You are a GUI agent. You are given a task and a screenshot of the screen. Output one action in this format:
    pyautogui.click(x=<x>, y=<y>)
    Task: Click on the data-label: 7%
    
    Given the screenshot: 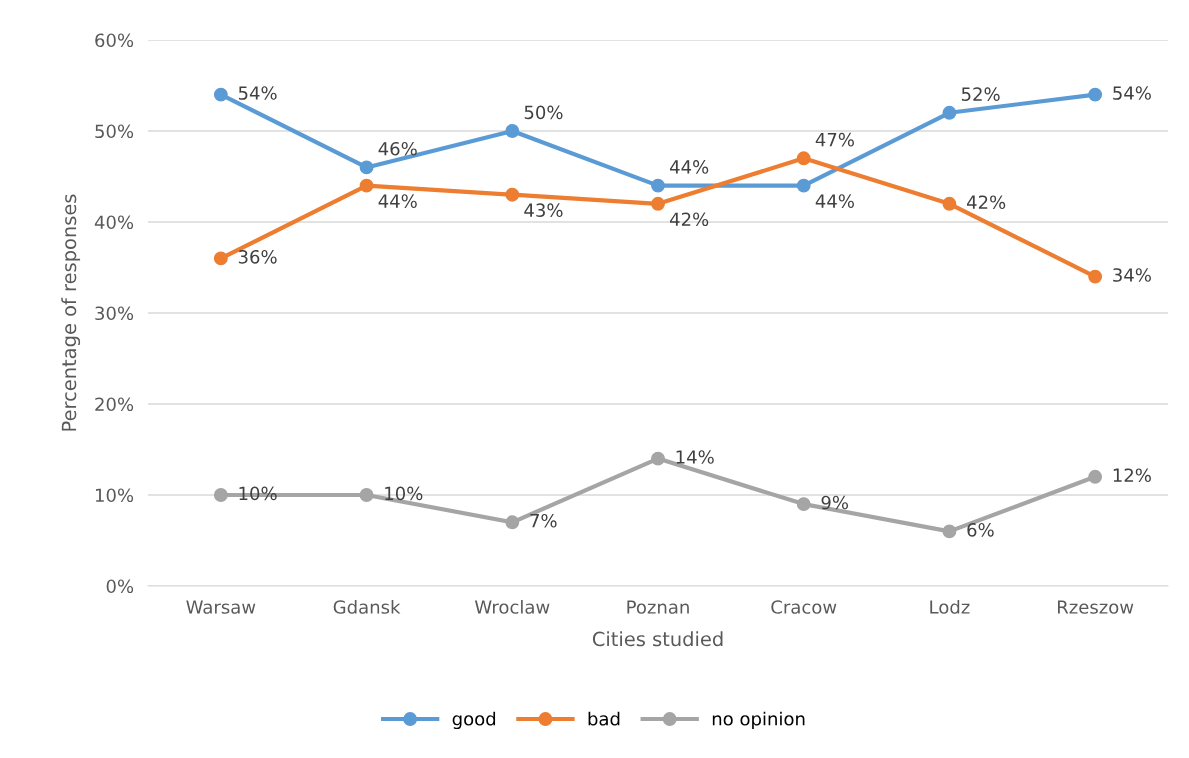 What is the action you would take?
    pyautogui.click(x=543, y=520)
    